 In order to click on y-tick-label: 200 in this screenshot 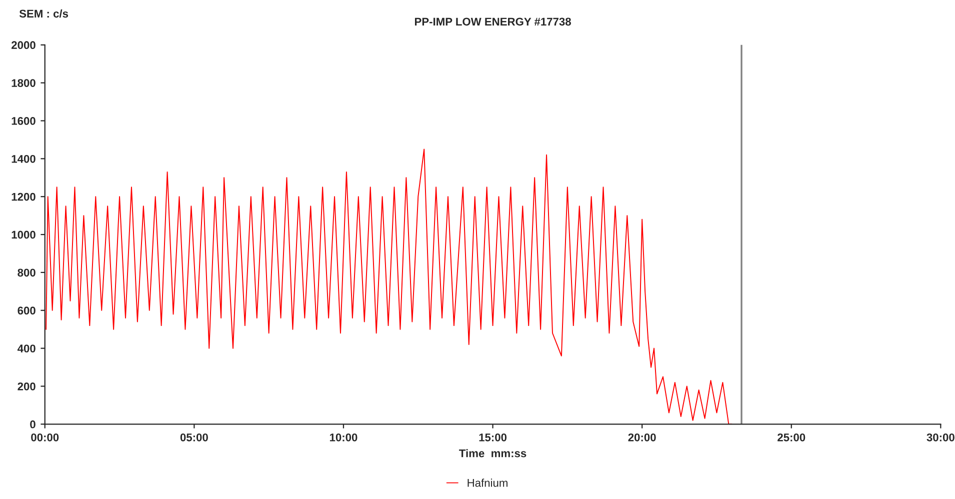, I will do `click(27, 386)`.